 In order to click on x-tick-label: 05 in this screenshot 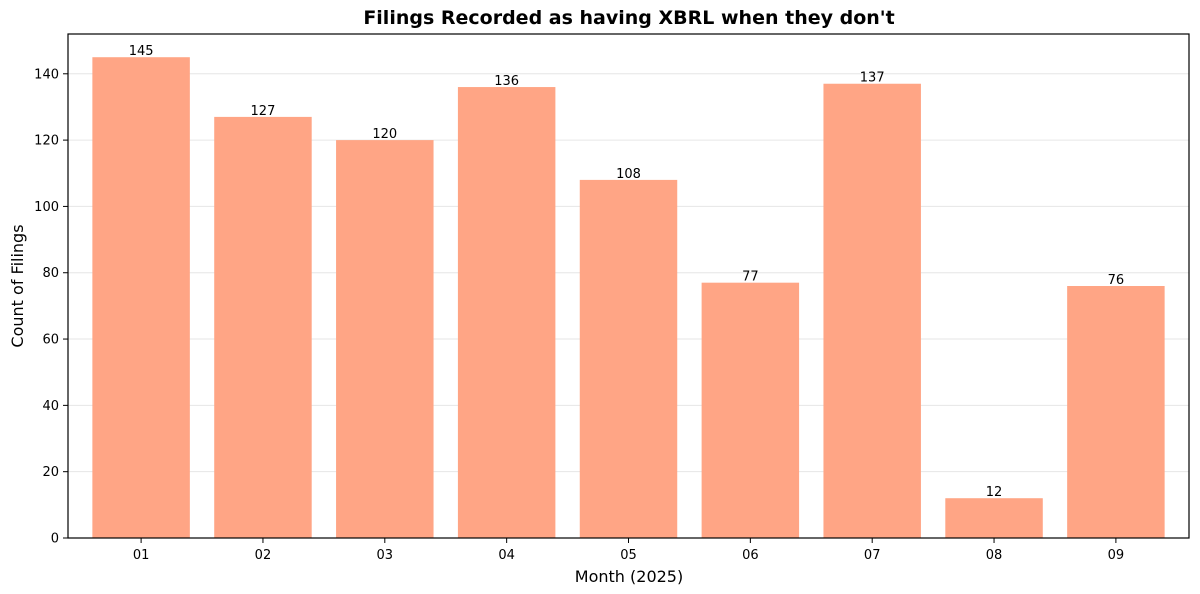, I will do `click(628, 555)`.